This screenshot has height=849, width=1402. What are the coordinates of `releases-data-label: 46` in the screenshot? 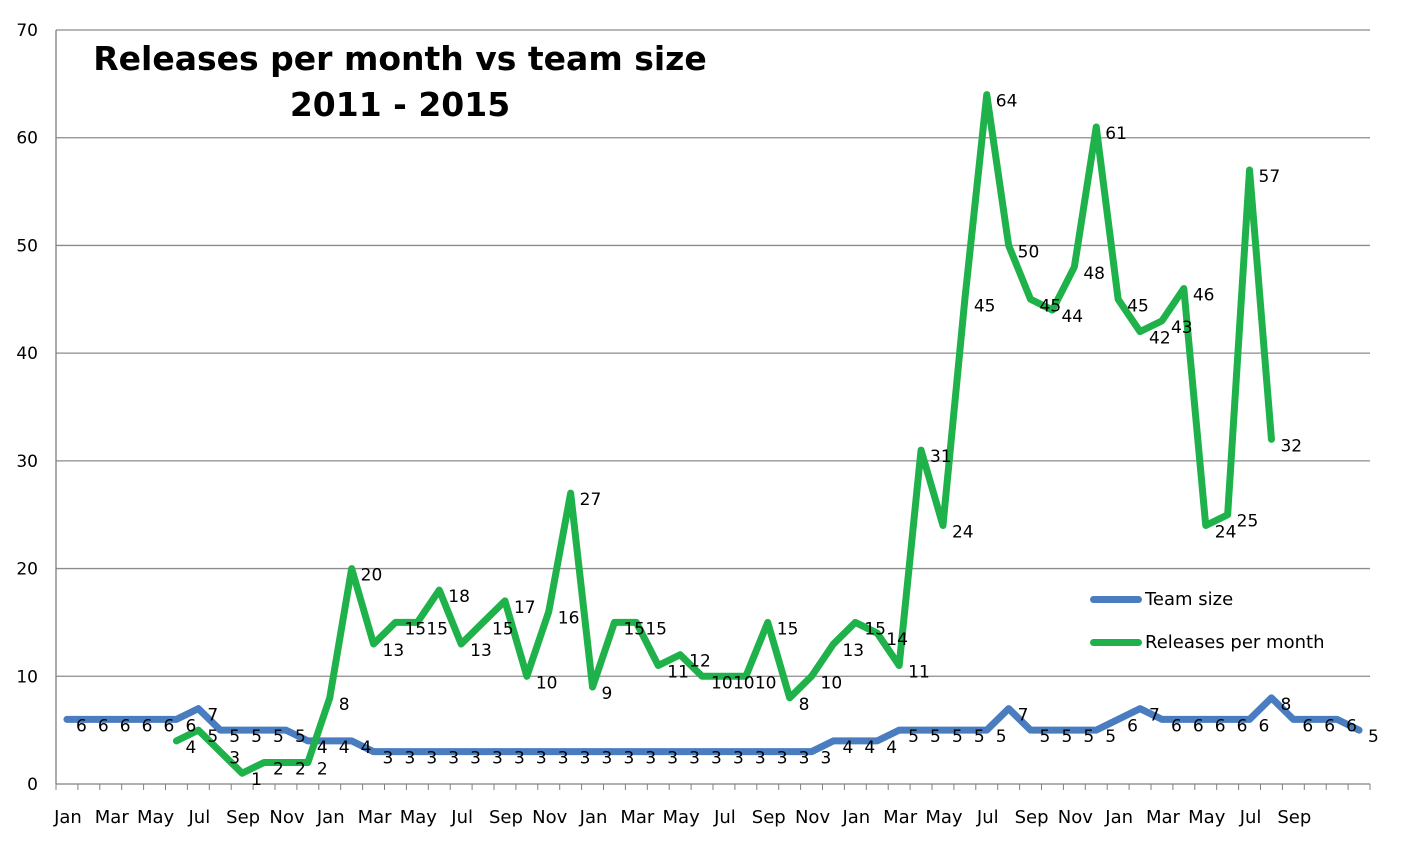 It's located at (1204, 296).